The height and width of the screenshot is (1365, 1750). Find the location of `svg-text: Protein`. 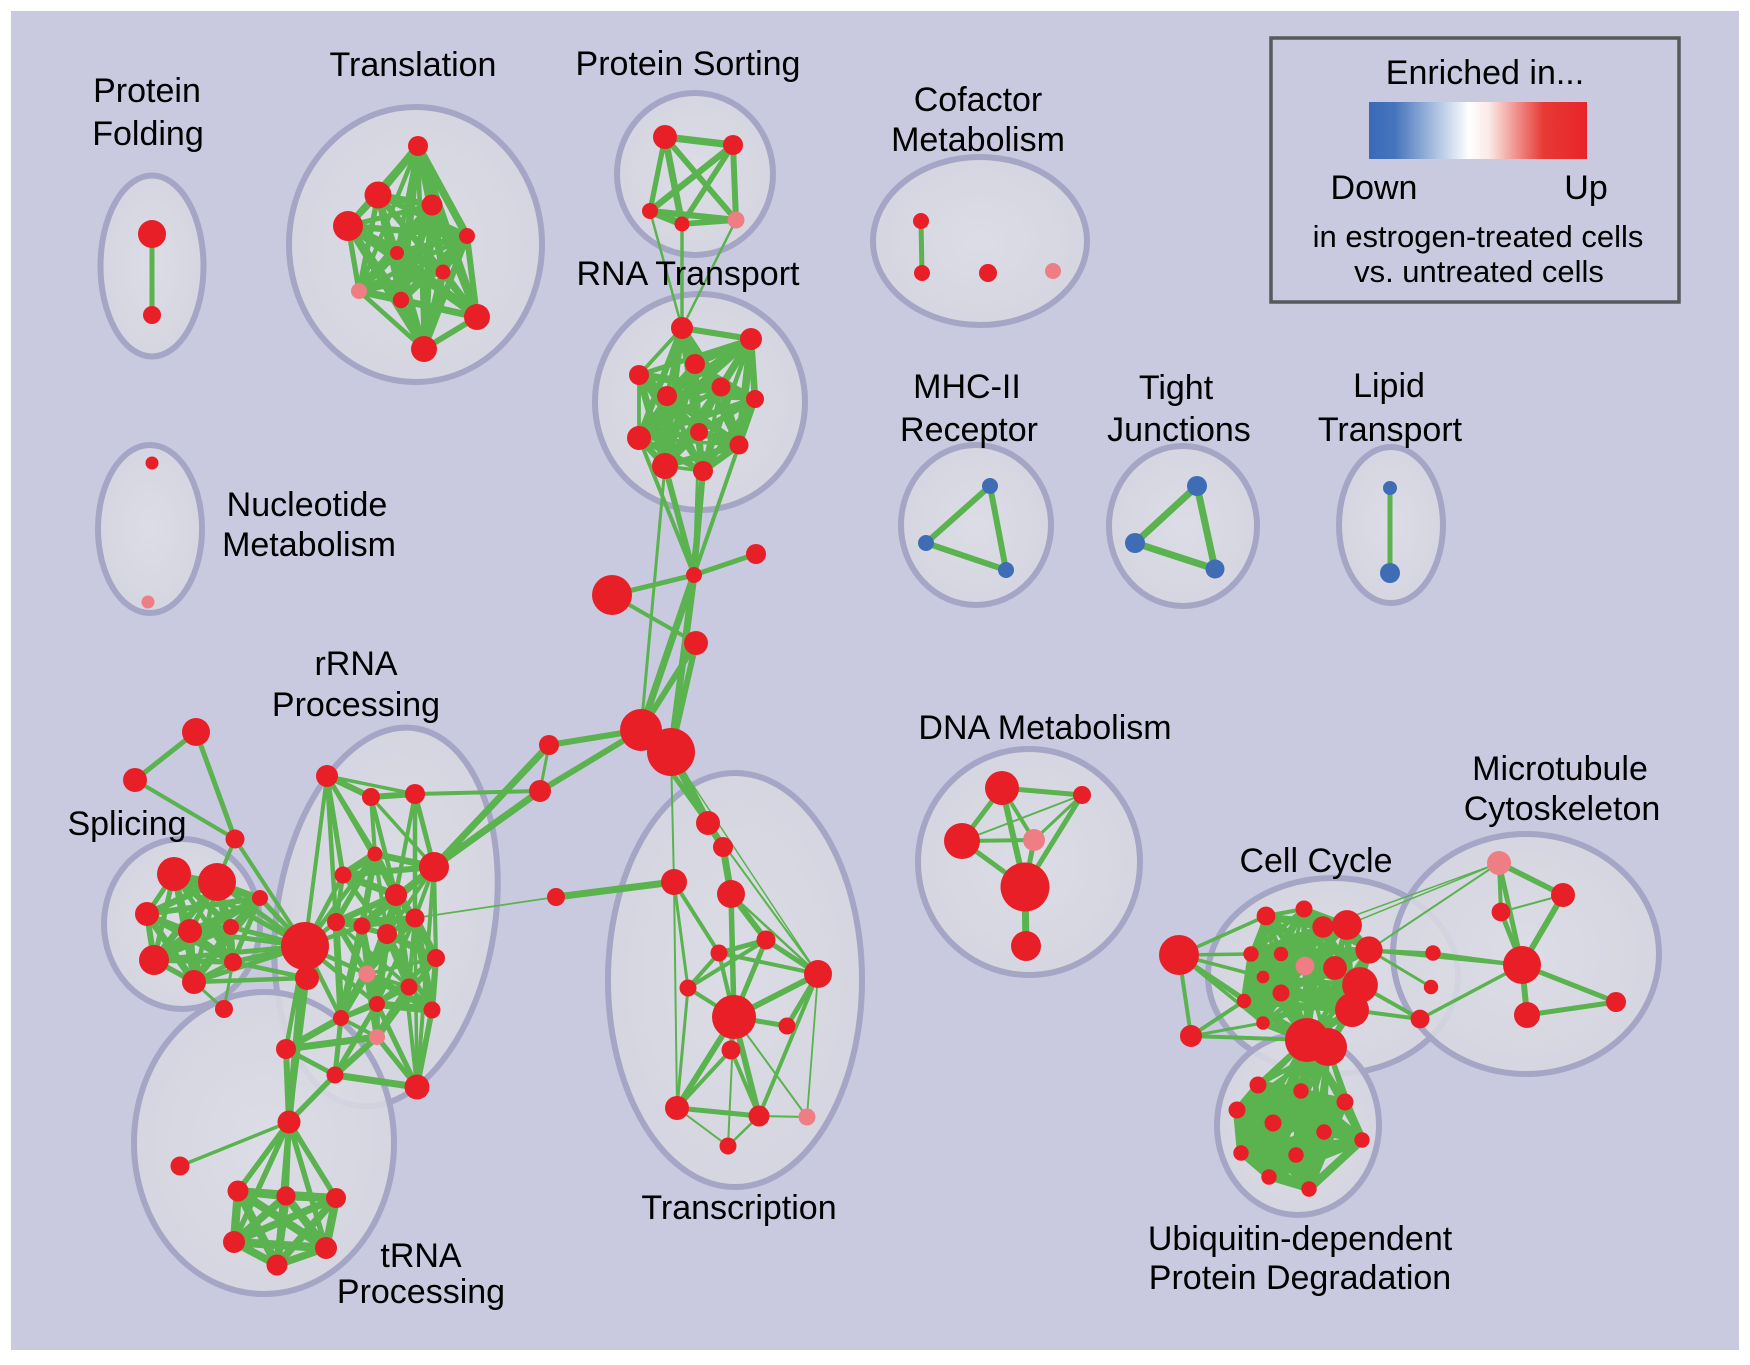

svg-text: Protein is located at coordinates (147, 91).